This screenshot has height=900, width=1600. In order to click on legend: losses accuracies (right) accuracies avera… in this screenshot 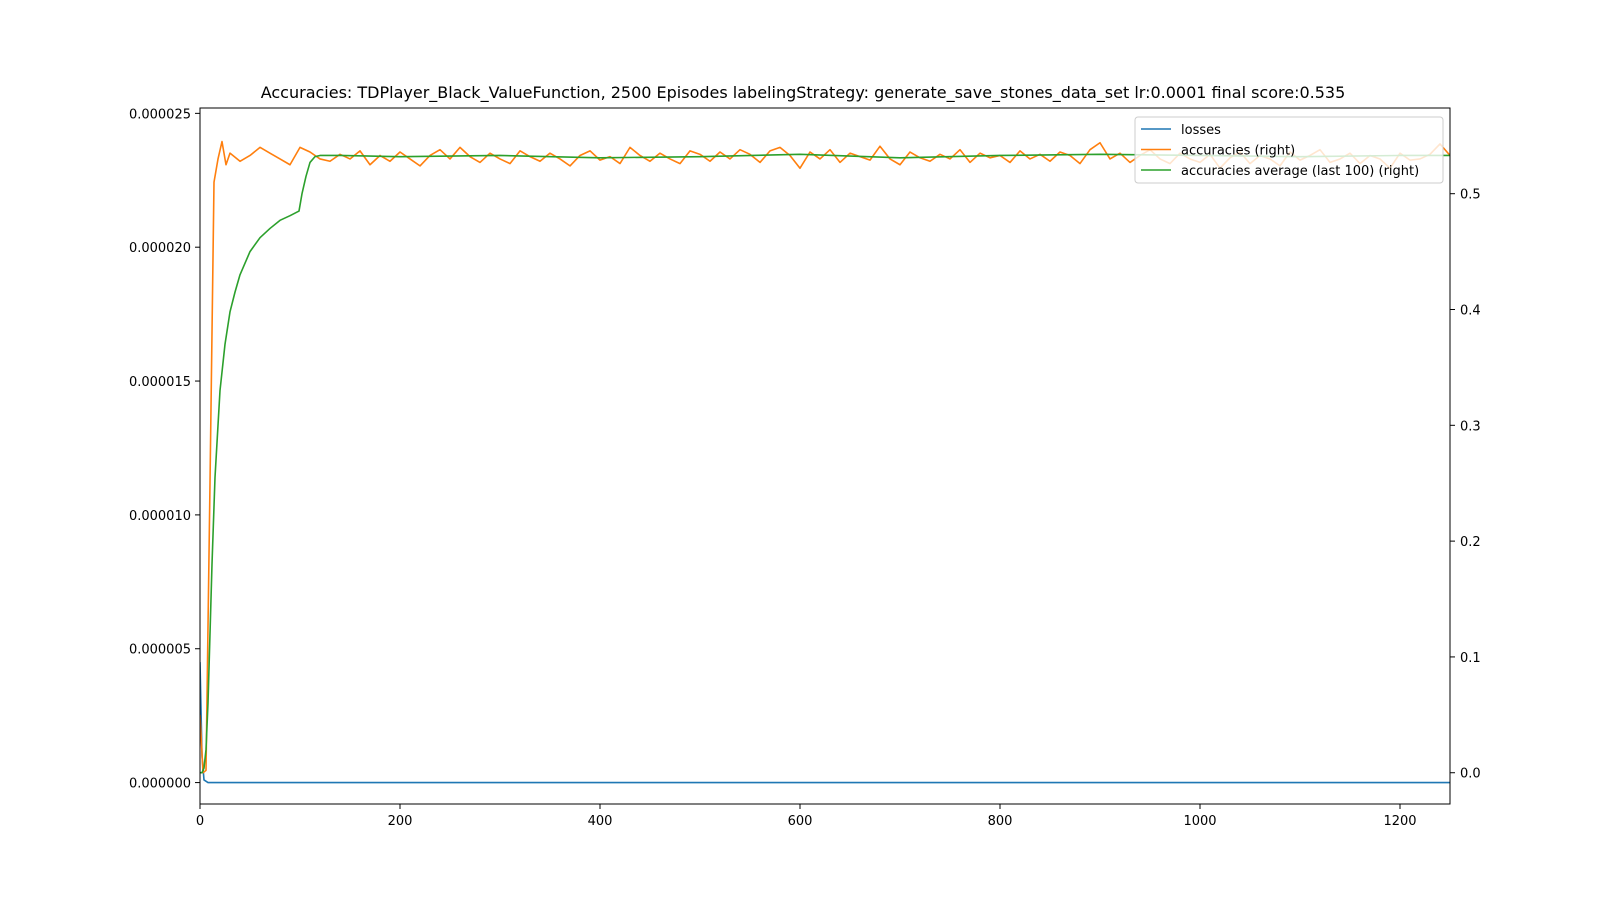, I will do `click(1289, 150)`.